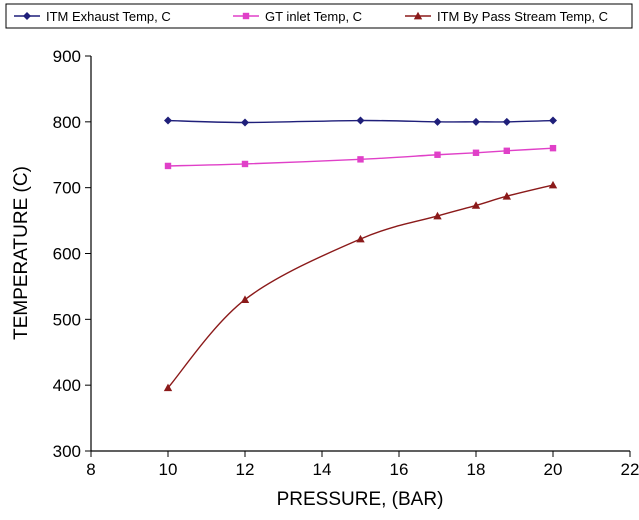 The image size is (639, 520). I want to click on x-tick-label: 20, so click(553, 469).